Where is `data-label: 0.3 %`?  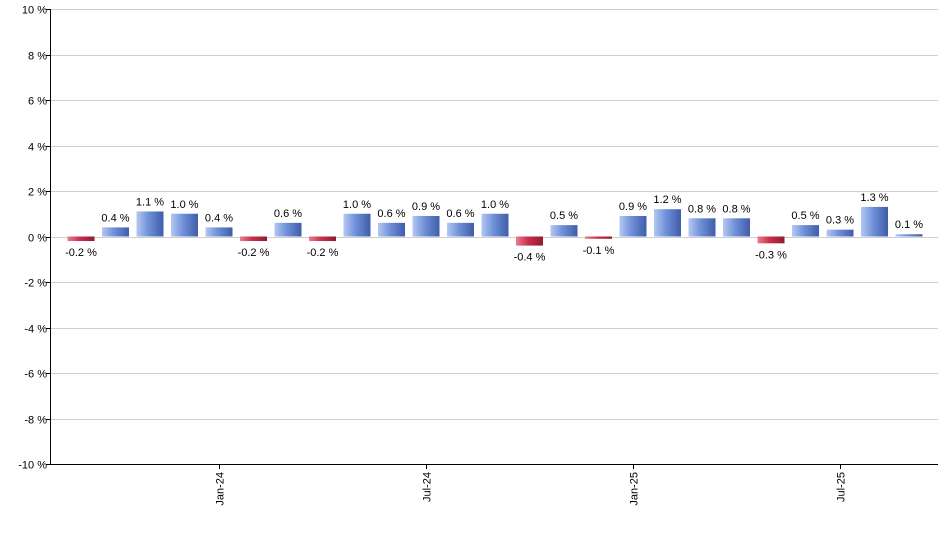 data-label: 0.3 % is located at coordinates (840, 221).